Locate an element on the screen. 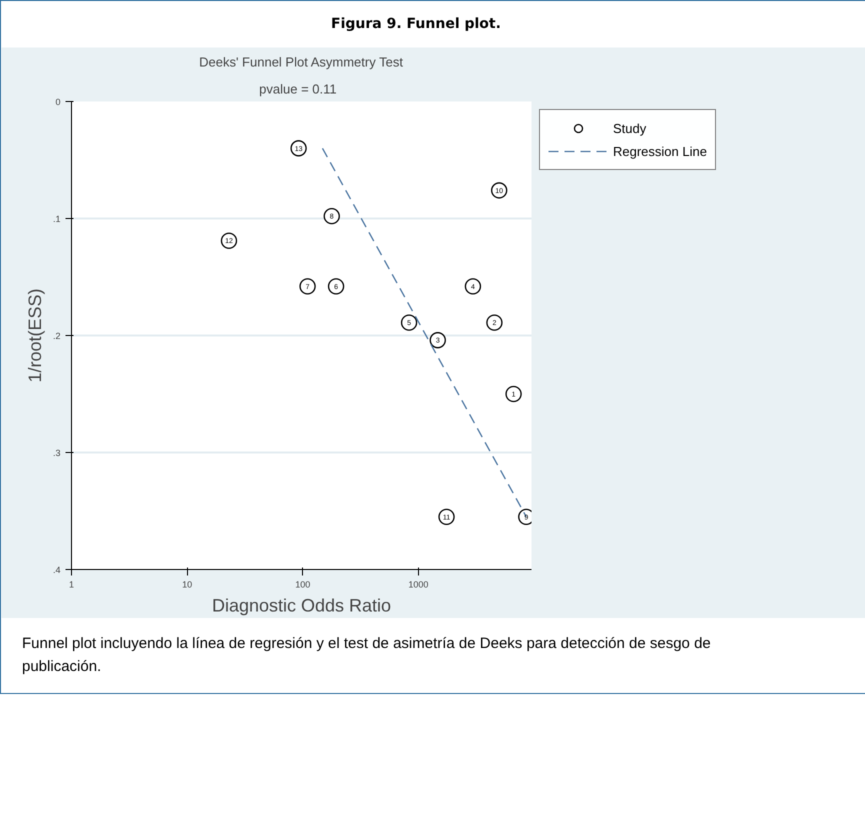  x-axis-title: Diagnostic Odds Ratio is located at coordinates (302, 606).